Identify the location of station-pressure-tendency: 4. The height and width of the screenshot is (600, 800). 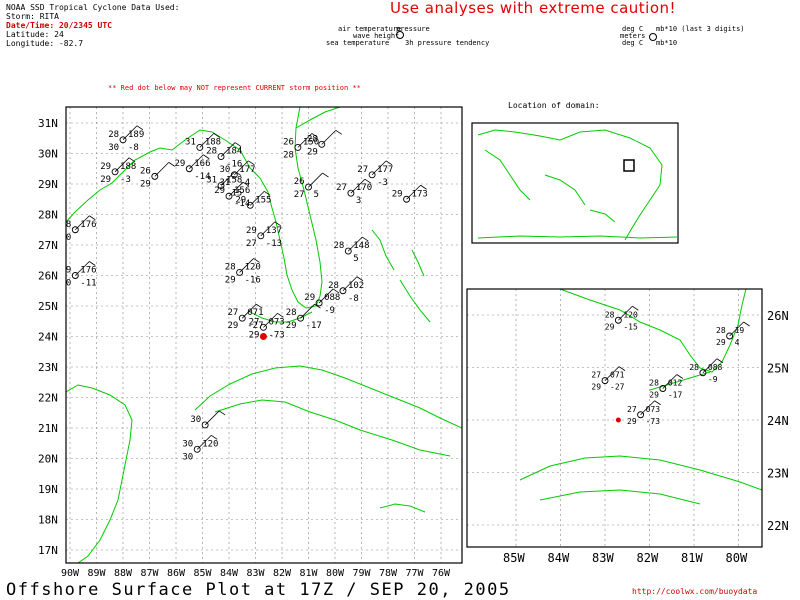
(737, 342).